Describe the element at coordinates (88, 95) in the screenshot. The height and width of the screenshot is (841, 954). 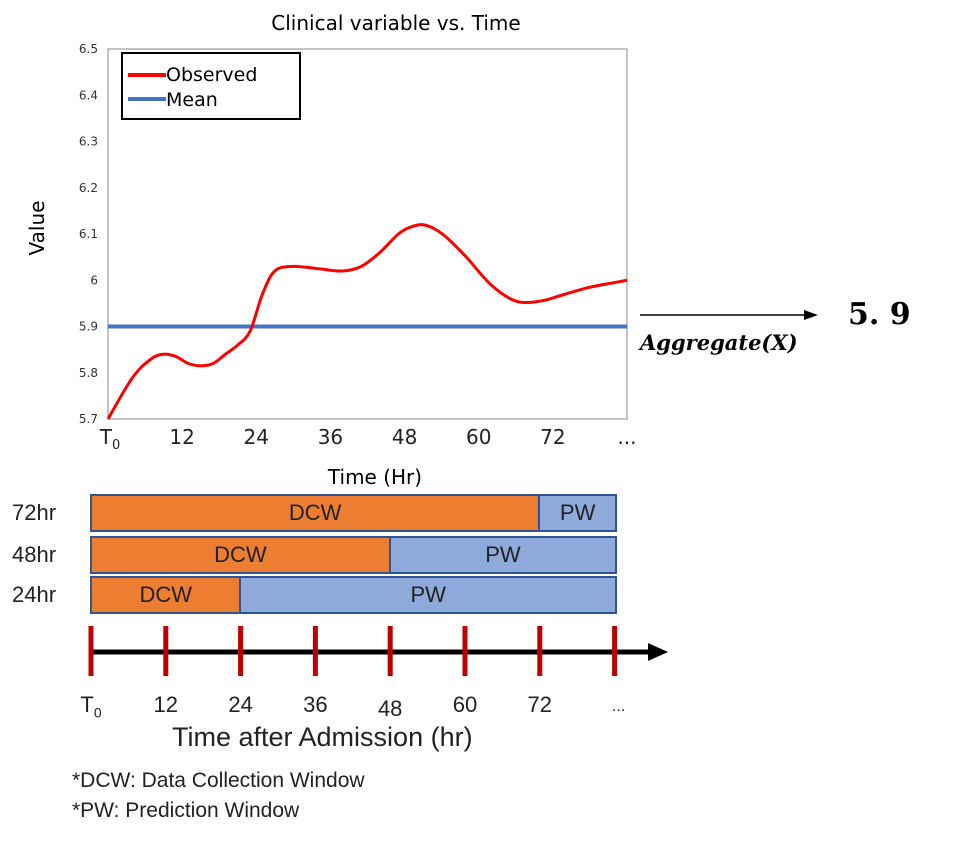
I see `y-tick-label: 6.4` at that location.